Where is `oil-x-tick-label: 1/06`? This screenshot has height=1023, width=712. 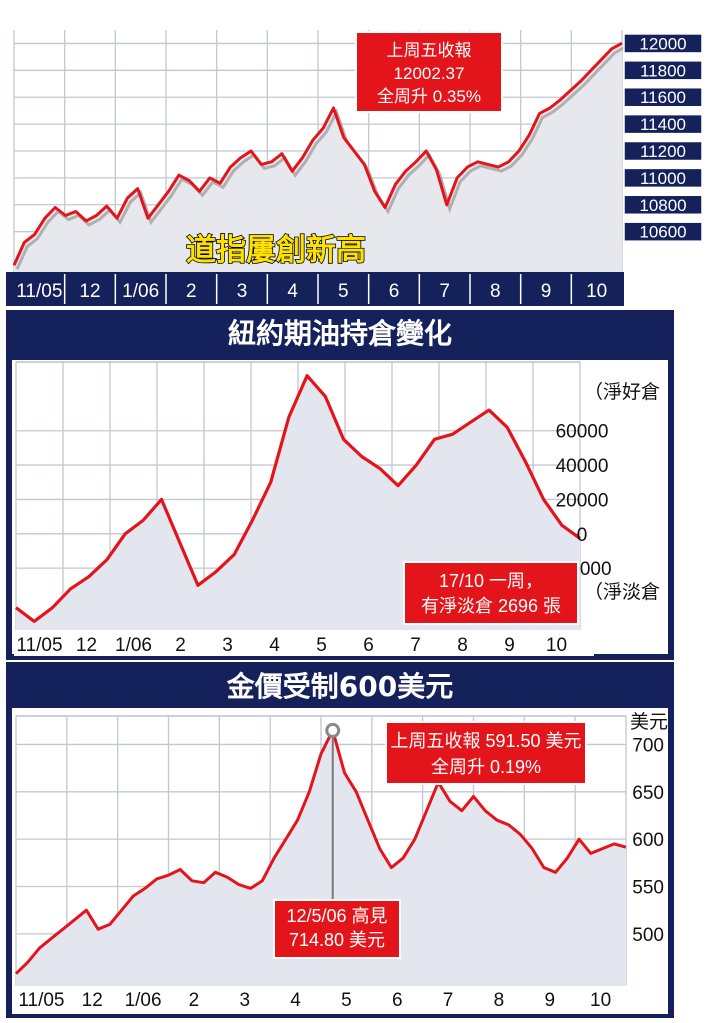 oil-x-tick-label: 1/06 is located at coordinates (133, 645).